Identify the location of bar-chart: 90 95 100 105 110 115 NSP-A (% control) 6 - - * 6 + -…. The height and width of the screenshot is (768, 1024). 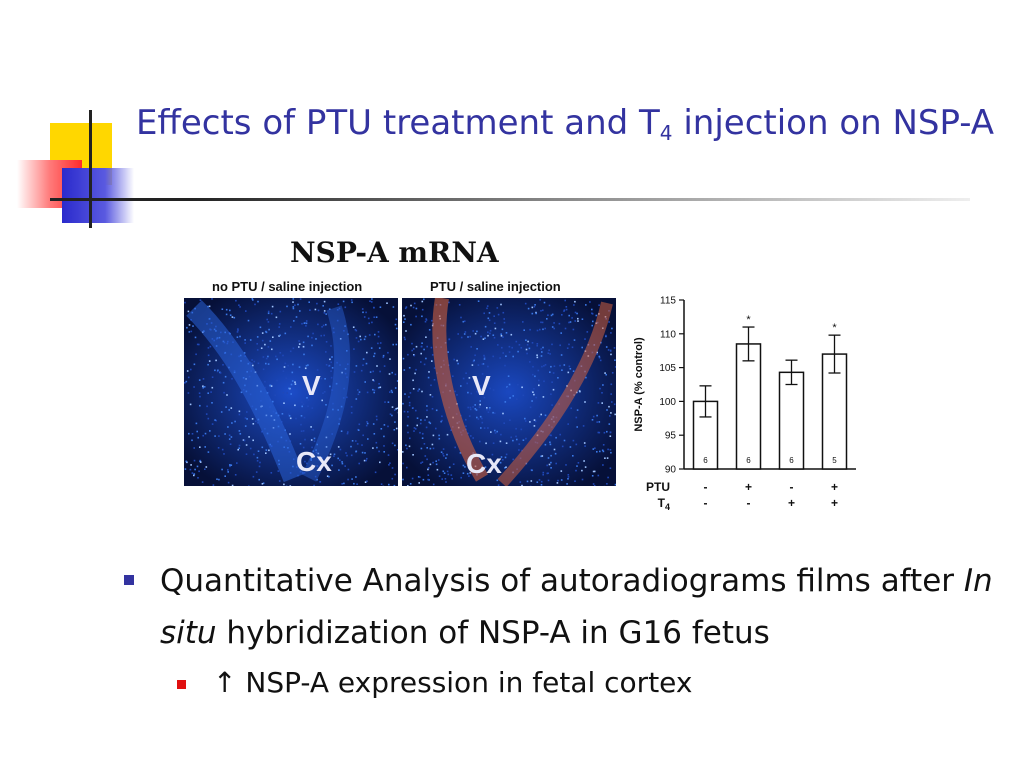
(744, 404).